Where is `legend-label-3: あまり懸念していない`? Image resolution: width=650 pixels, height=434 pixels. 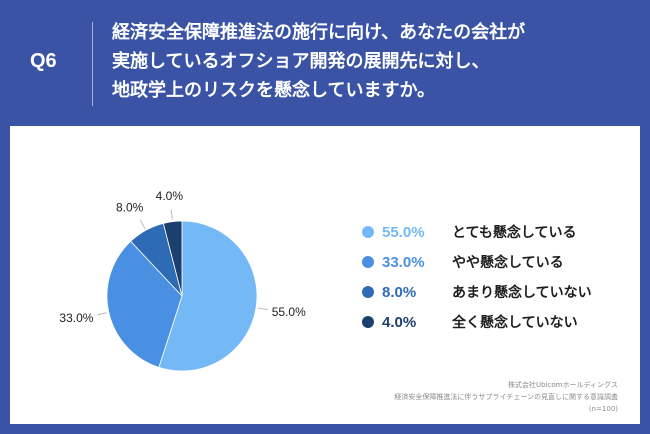
legend-label-3: あまり懸念していない is located at coordinates (522, 293).